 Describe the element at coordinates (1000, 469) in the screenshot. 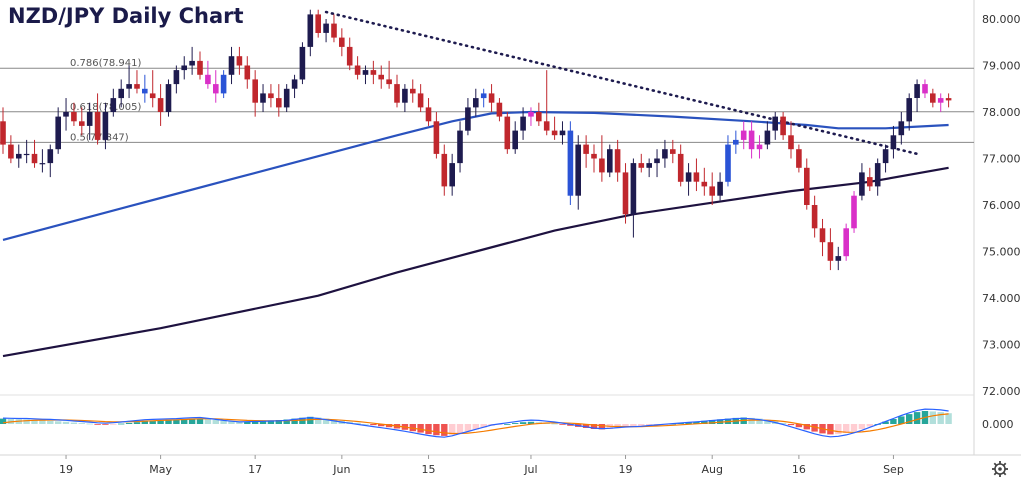

I see `settings-gear-icon` at that location.